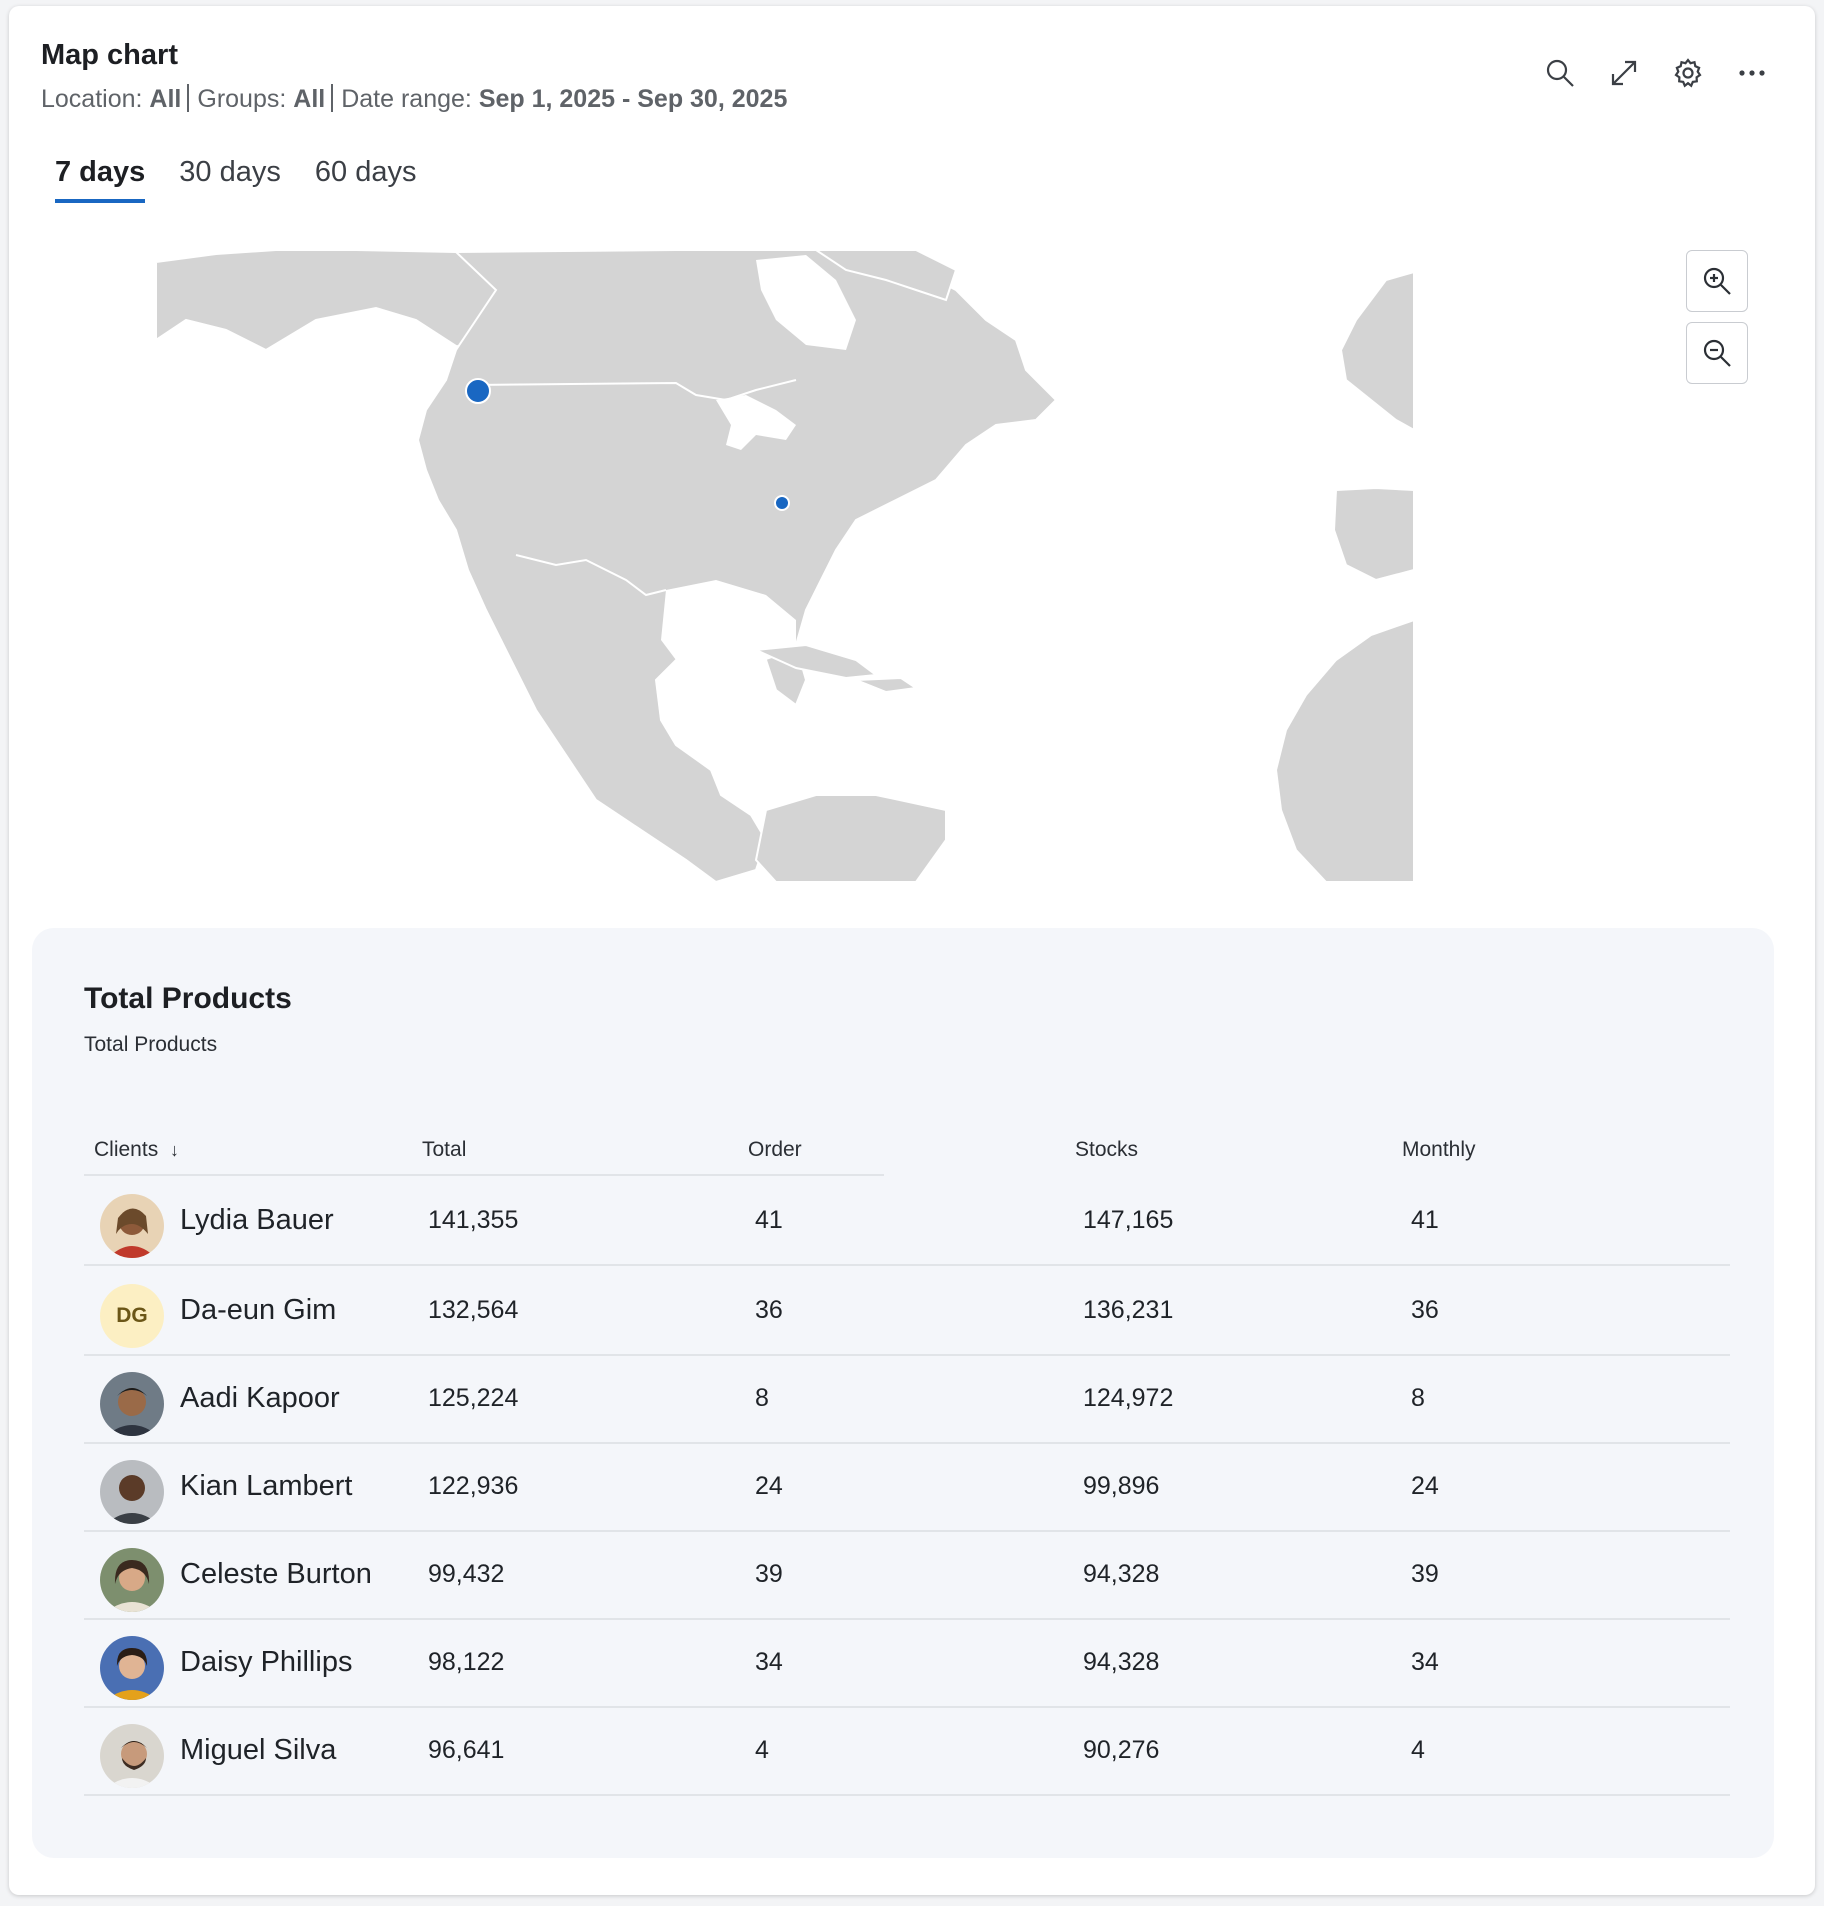  Describe the element at coordinates (633, 99) in the screenshot. I see `date-range-value: Sep 1, 2025 - Sep 30, 2025` at that location.